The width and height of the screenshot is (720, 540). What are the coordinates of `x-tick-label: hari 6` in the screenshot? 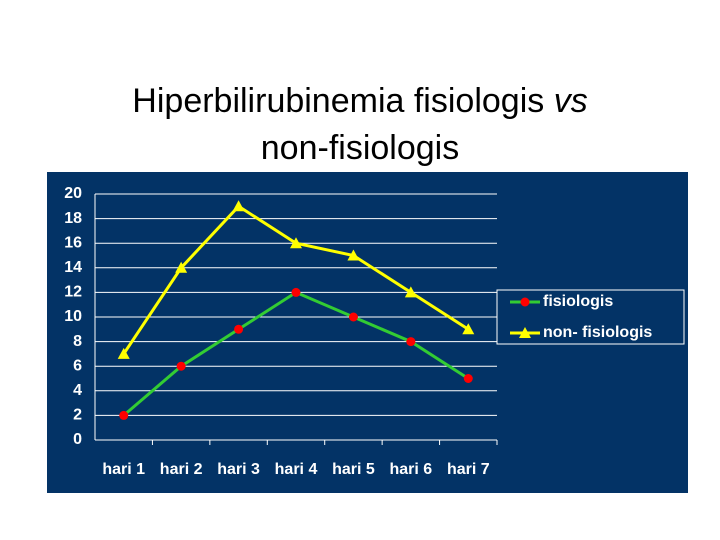 It's located at (411, 469).